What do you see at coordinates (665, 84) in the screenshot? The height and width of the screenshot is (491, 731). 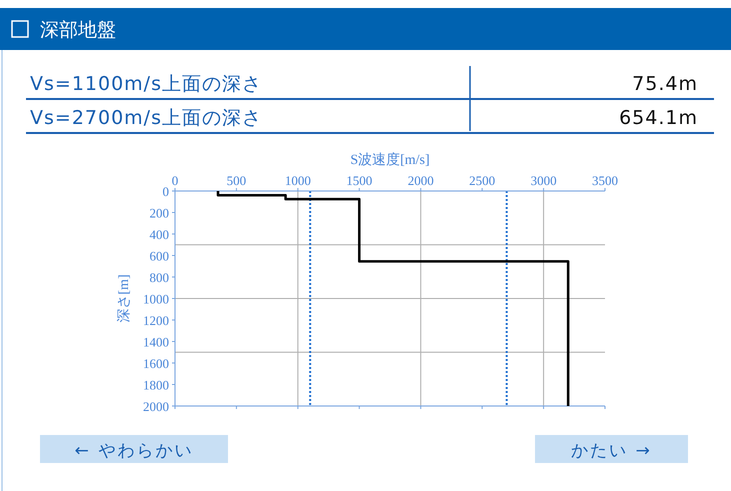 I see `text: 75.4m` at bounding box center [665, 84].